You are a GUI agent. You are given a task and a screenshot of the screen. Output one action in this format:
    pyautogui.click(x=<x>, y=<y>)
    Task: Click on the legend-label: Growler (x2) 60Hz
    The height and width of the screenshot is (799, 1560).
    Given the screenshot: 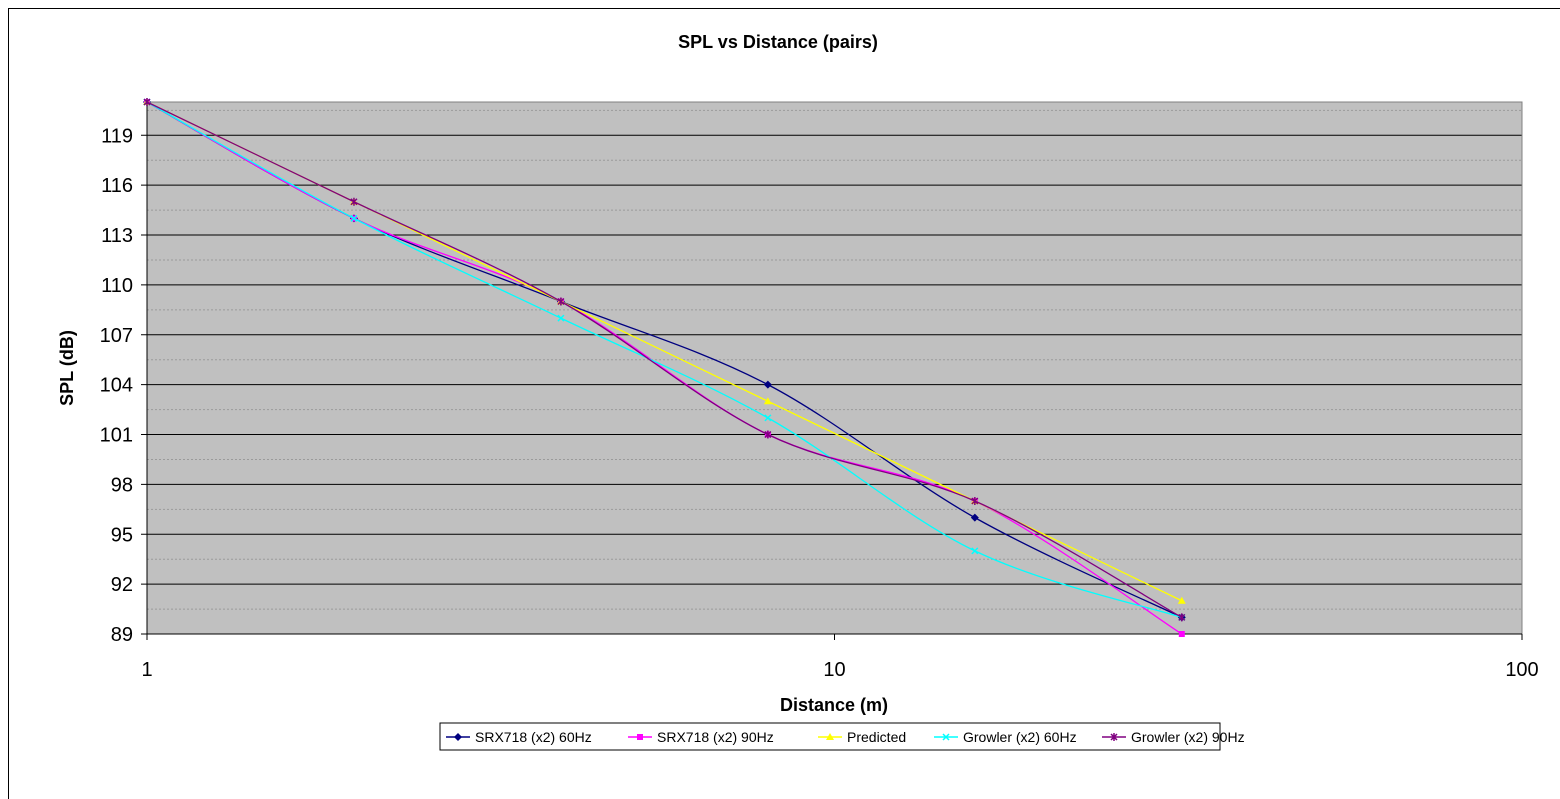 What is the action you would take?
    pyautogui.click(x=1020, y=737)
    